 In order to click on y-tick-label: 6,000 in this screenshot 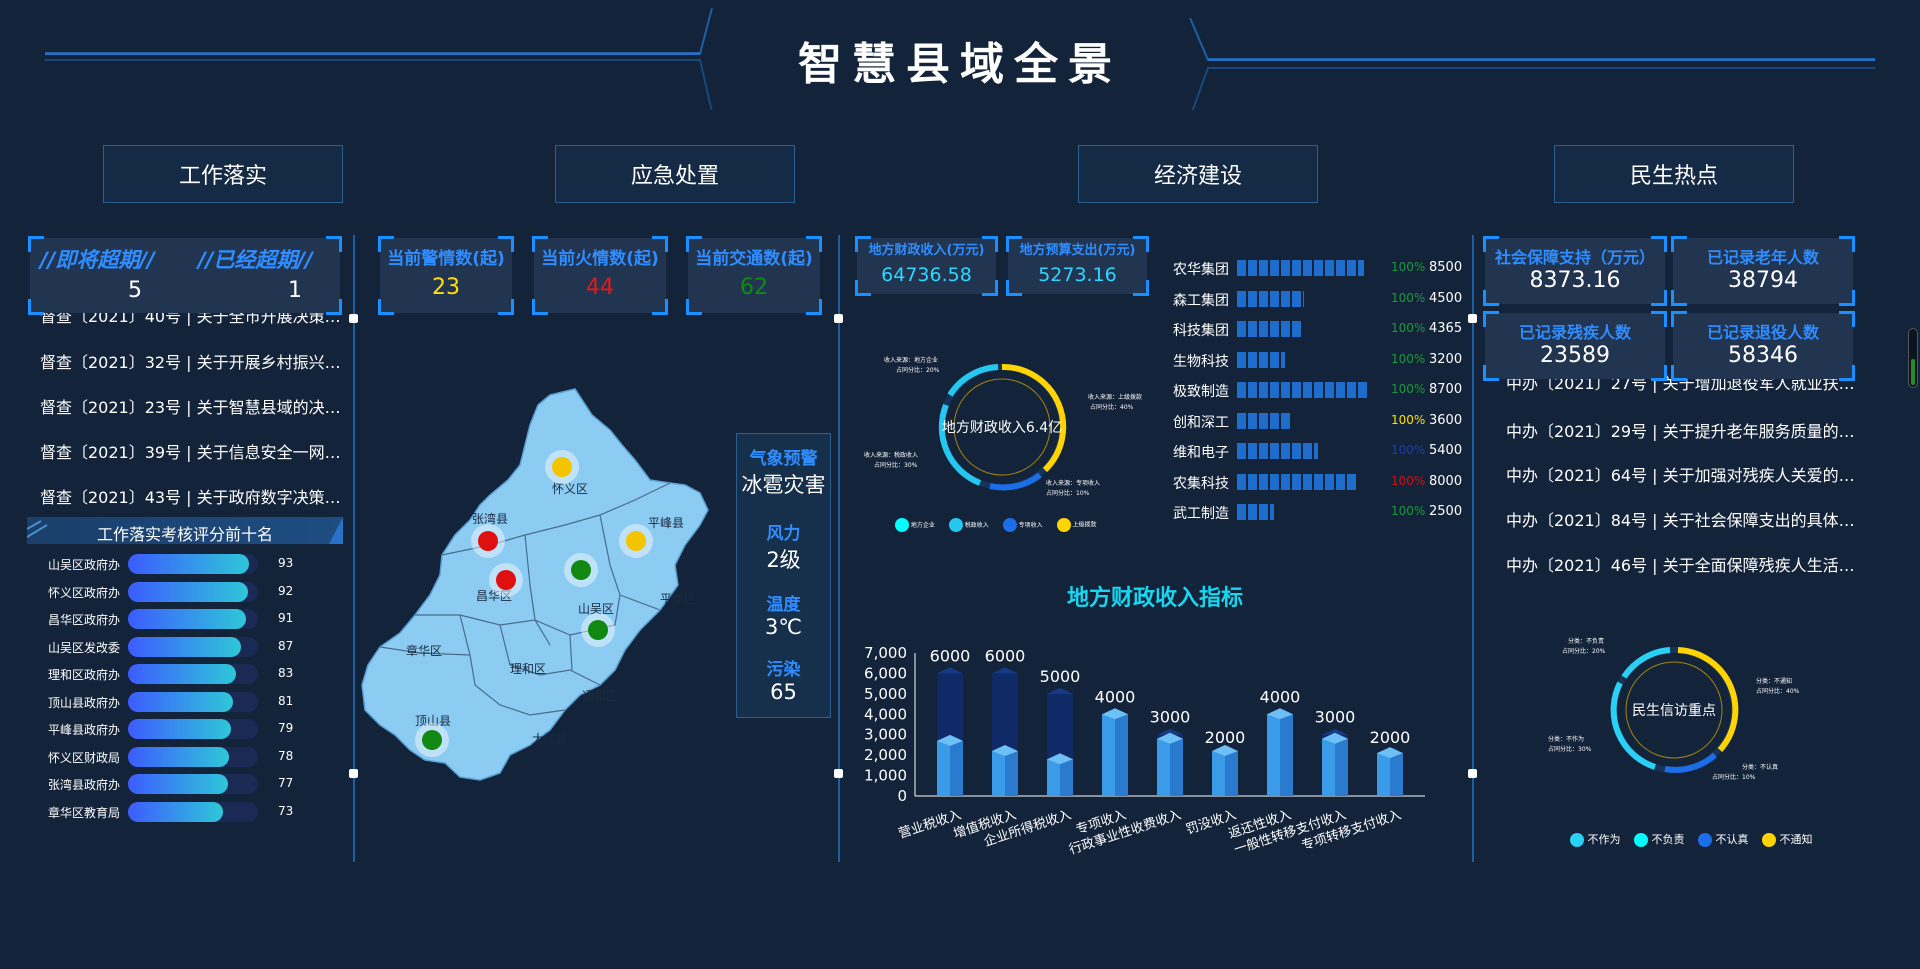, I will do `click(885, 673)`.